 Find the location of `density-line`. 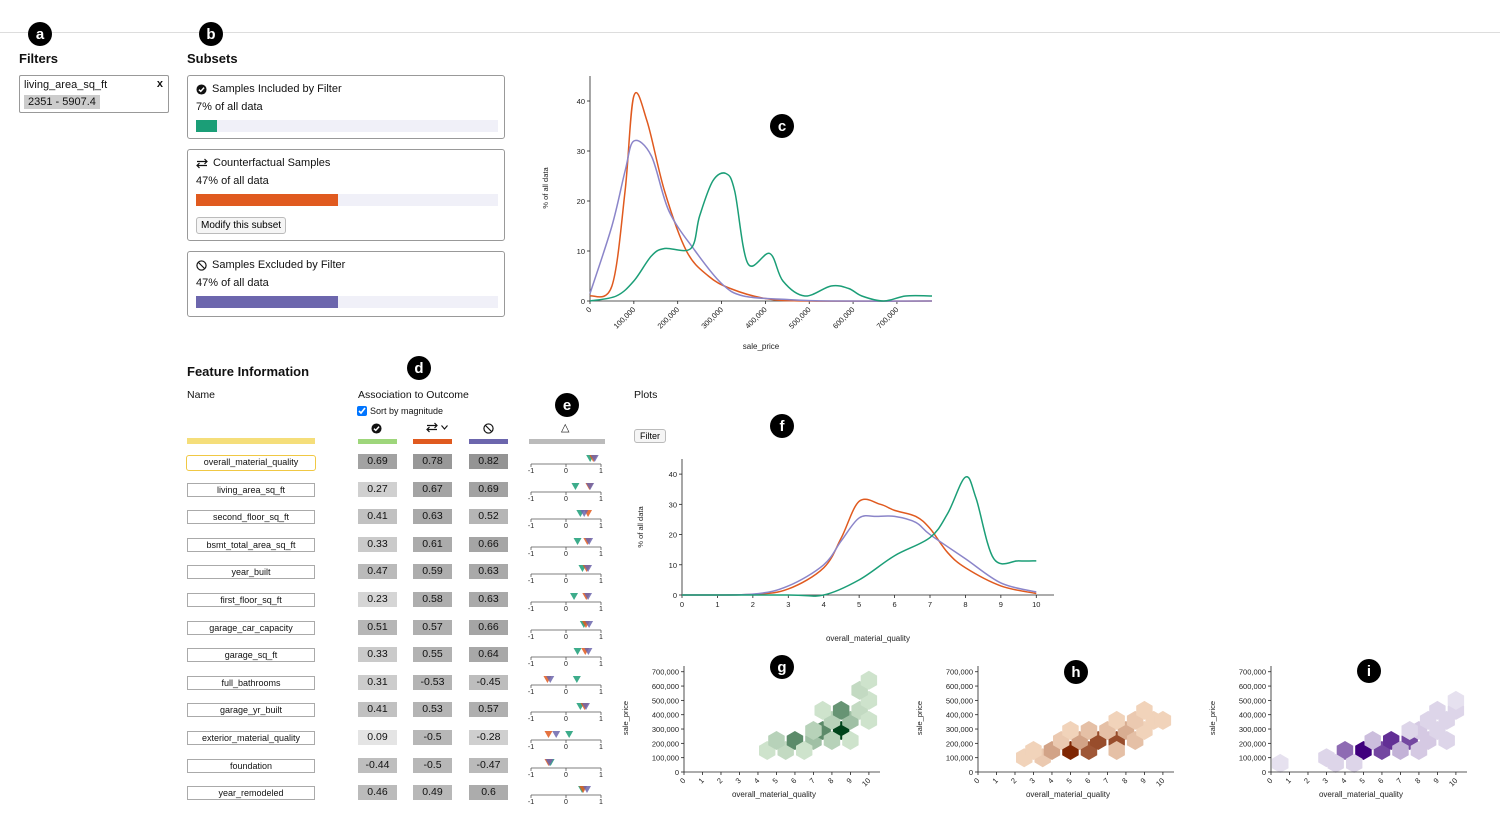

density-line is located at coordinates (761, 220).